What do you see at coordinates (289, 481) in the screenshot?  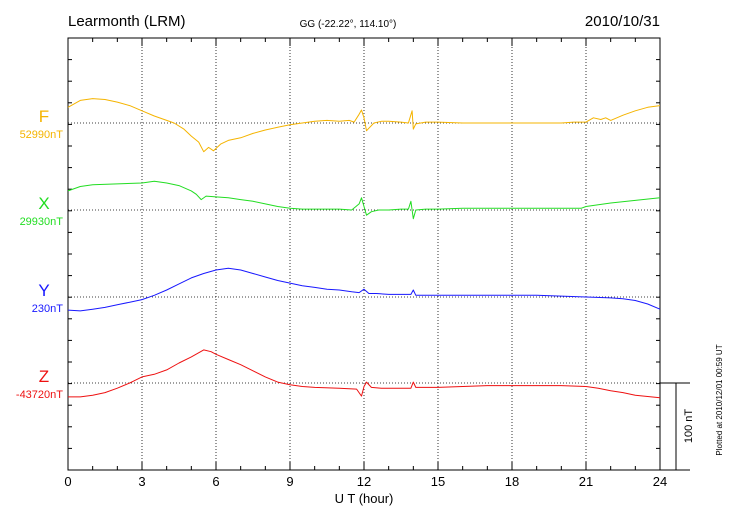 I see `x-tick-label-9: 9` at bounding box center [289, 481].